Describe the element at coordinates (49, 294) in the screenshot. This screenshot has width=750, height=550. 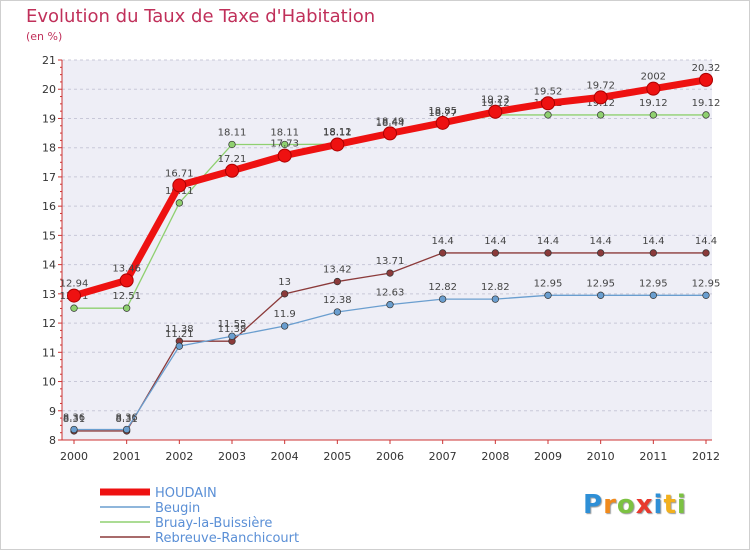
I see `y-tick-label: 13` at that location.